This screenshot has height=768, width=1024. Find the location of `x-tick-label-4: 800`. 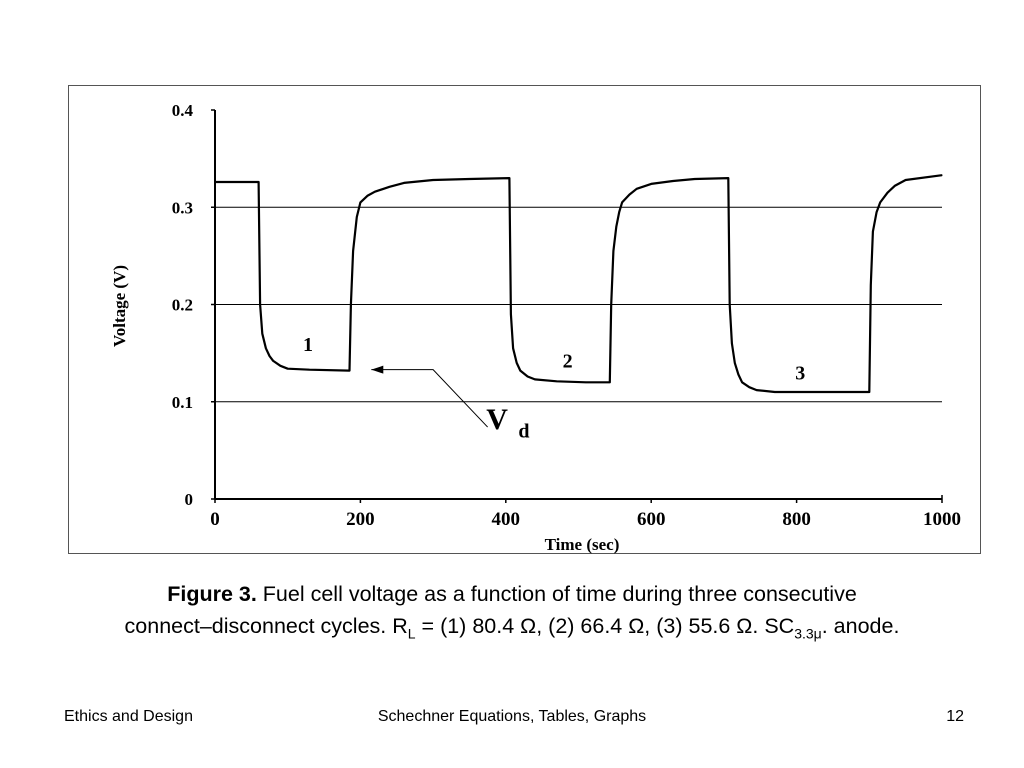

x-tick-label-4: 800 is located at coordinates (796, 519).